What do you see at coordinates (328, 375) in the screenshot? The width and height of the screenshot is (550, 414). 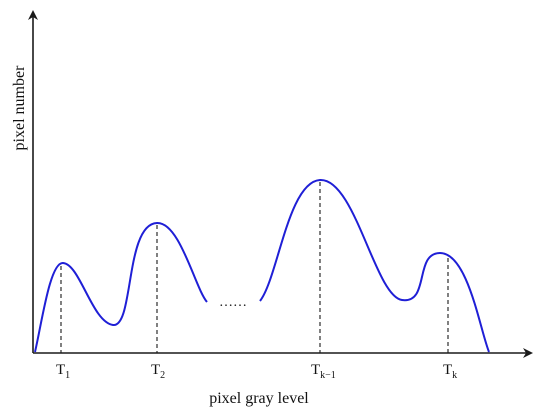 I see `threshold-label-tk-minus-1-sub: k−1` at bounding box center [328, 375].